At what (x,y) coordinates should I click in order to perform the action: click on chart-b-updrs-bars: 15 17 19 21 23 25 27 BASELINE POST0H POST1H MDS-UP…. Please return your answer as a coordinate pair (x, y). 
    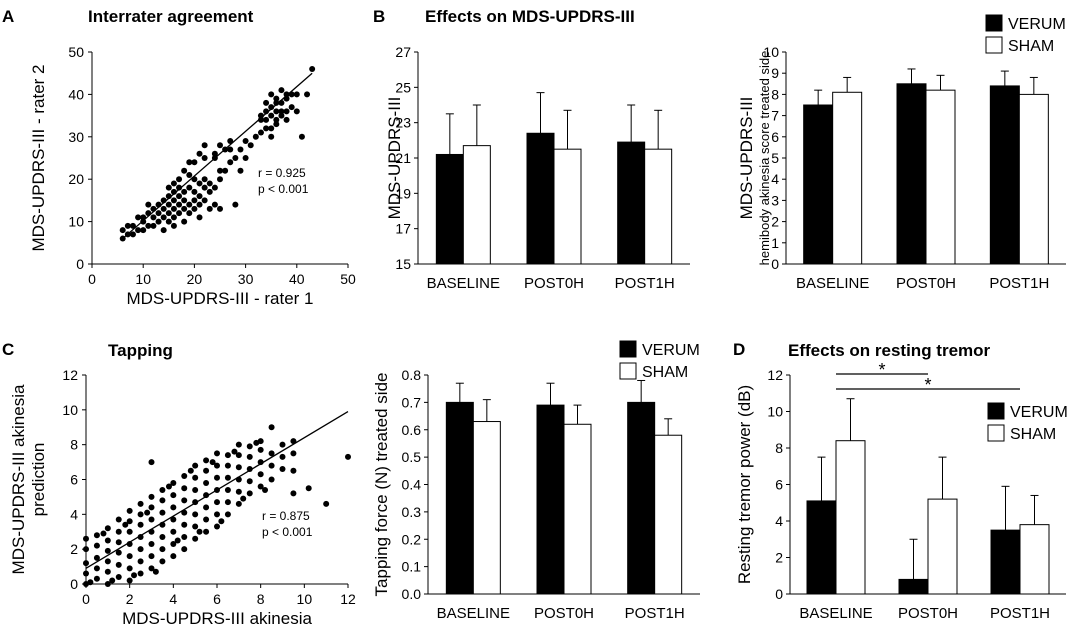
    Looking at the image, I should click on (537, 168).